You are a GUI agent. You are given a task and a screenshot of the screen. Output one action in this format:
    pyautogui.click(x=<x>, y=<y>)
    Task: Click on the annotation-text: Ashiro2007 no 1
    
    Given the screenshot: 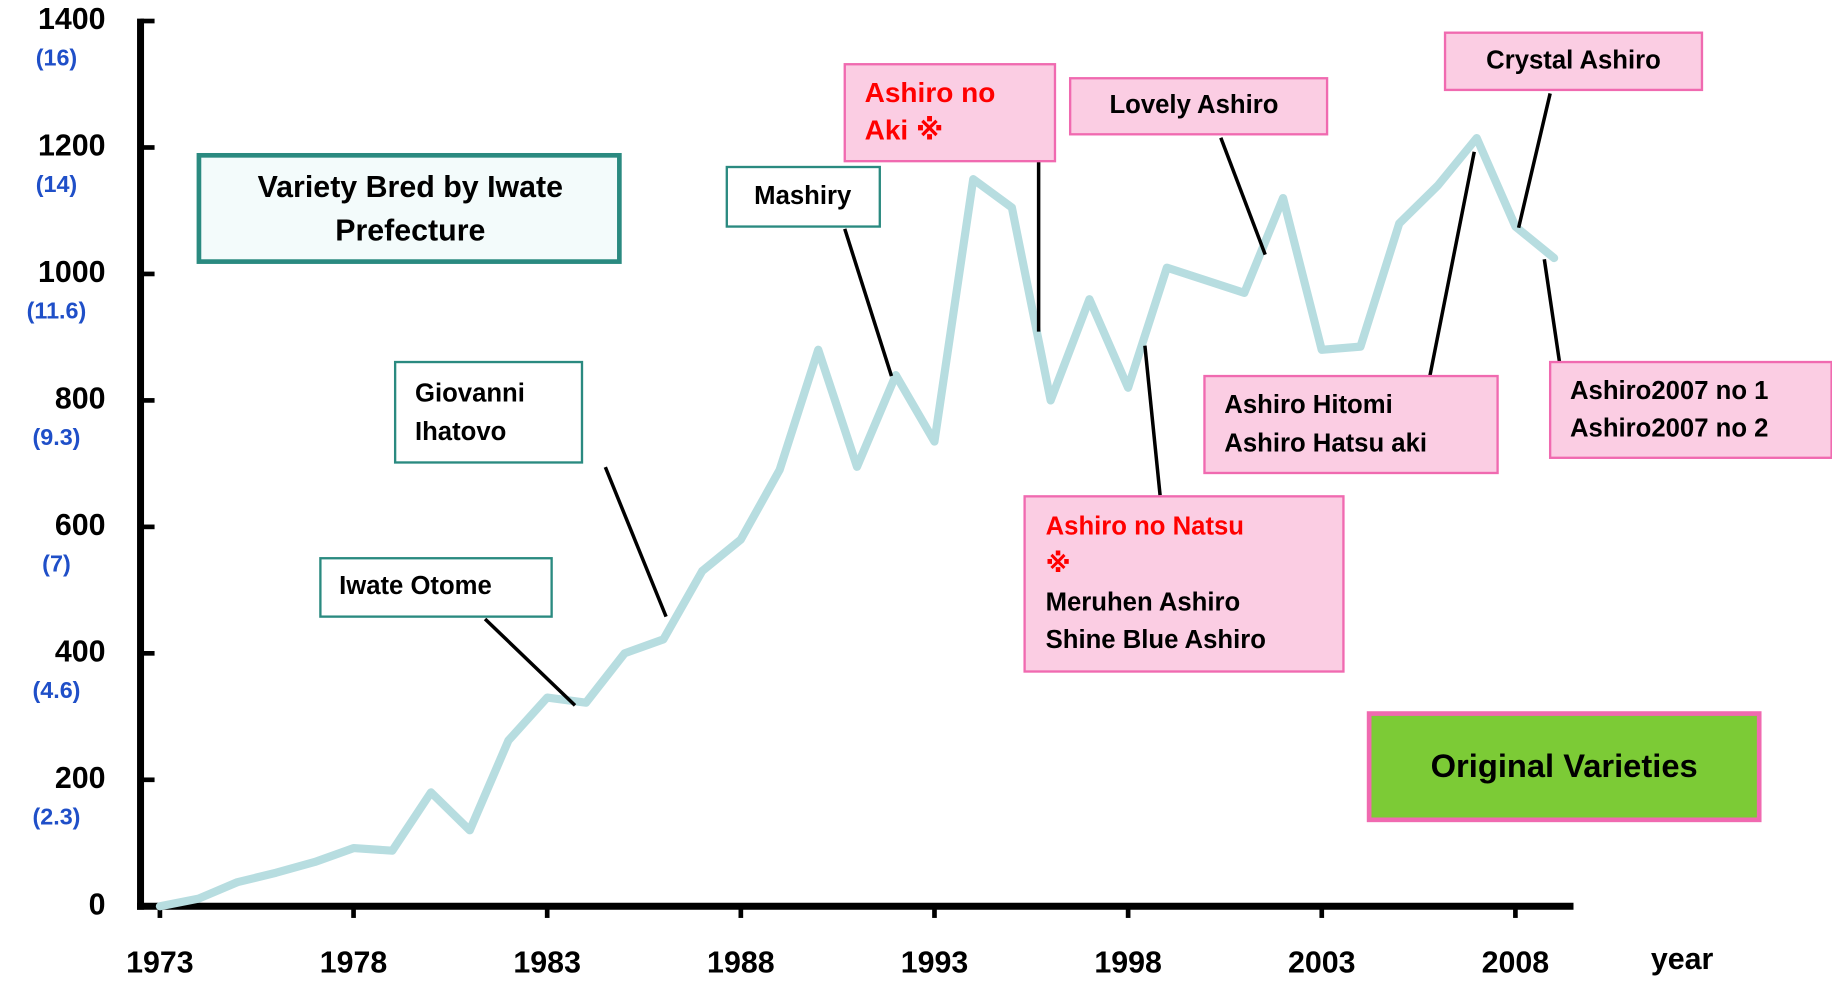 What is the action you would take?
    pyautogui.click(x=1669, y=391)
    